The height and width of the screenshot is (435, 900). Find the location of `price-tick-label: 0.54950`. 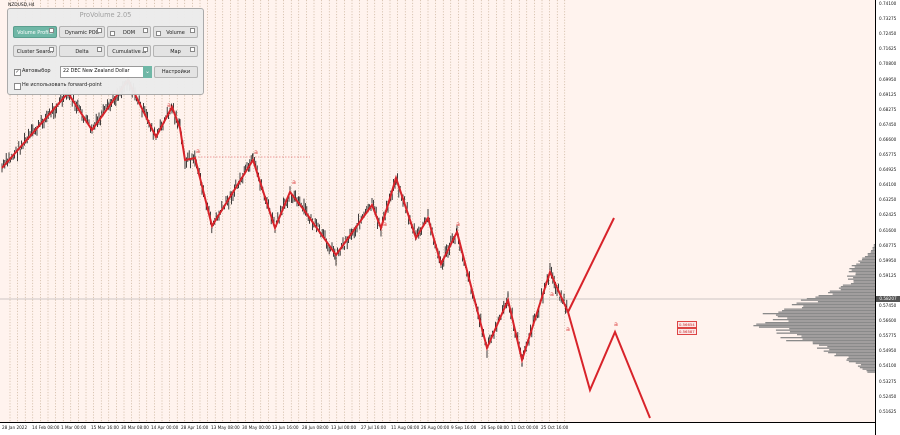

price-tick-label: 0.54950 is located at coordinates (888, 351).